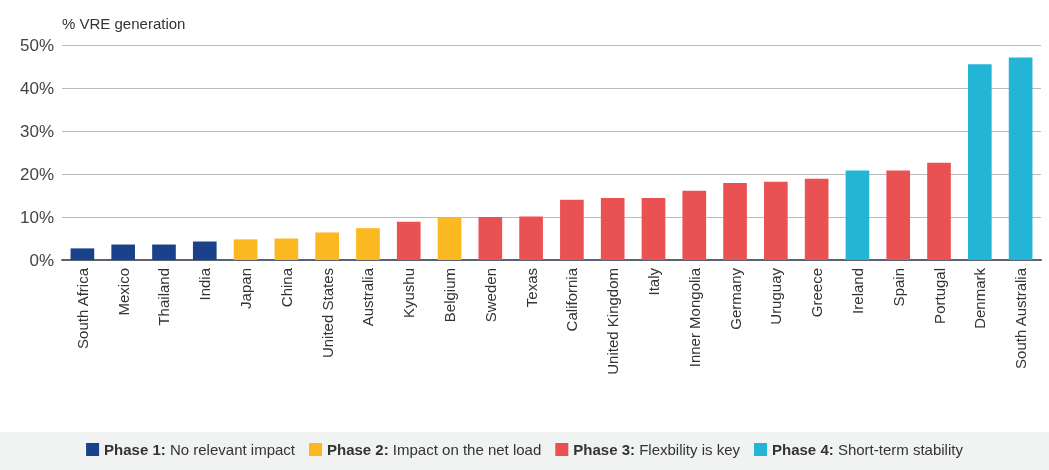 This screenshot has width=1049, height=470. What do you see at coordinates (123, 292) in the screenshot?
I see `x-tick-label: Mexico` at bounding box center [123, 292].